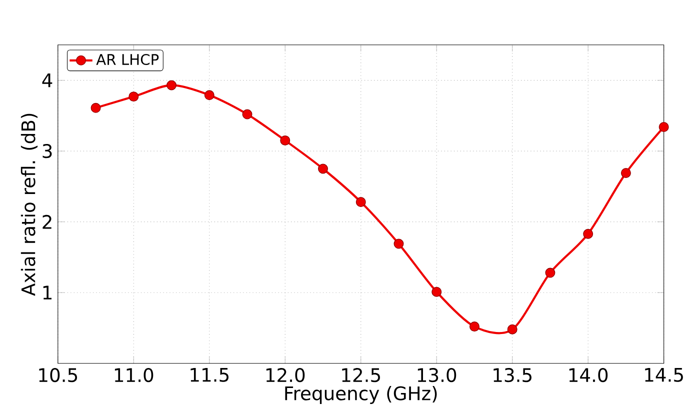 Image resolution: width=689 pixels, height=416 pixels. What do you see at coordinates (47, 293) in the screenshot?
I see `y-tick-label: 1` at bounding box center [47, 293].